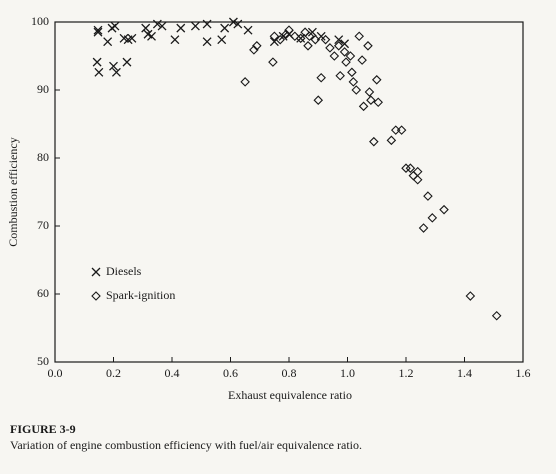 Image resolution: width=556 pixels, height=474 pixels. What do you see at coordinates (40, 21) in the screenshot?
I see `y-tick-label: 100` at bounding box center [40, 21].